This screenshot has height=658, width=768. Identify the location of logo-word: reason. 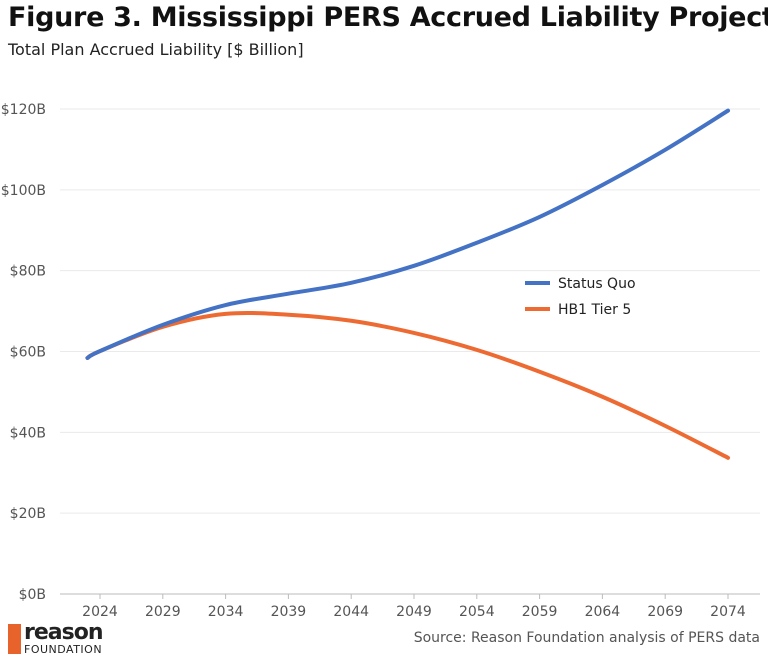
(63, 632).